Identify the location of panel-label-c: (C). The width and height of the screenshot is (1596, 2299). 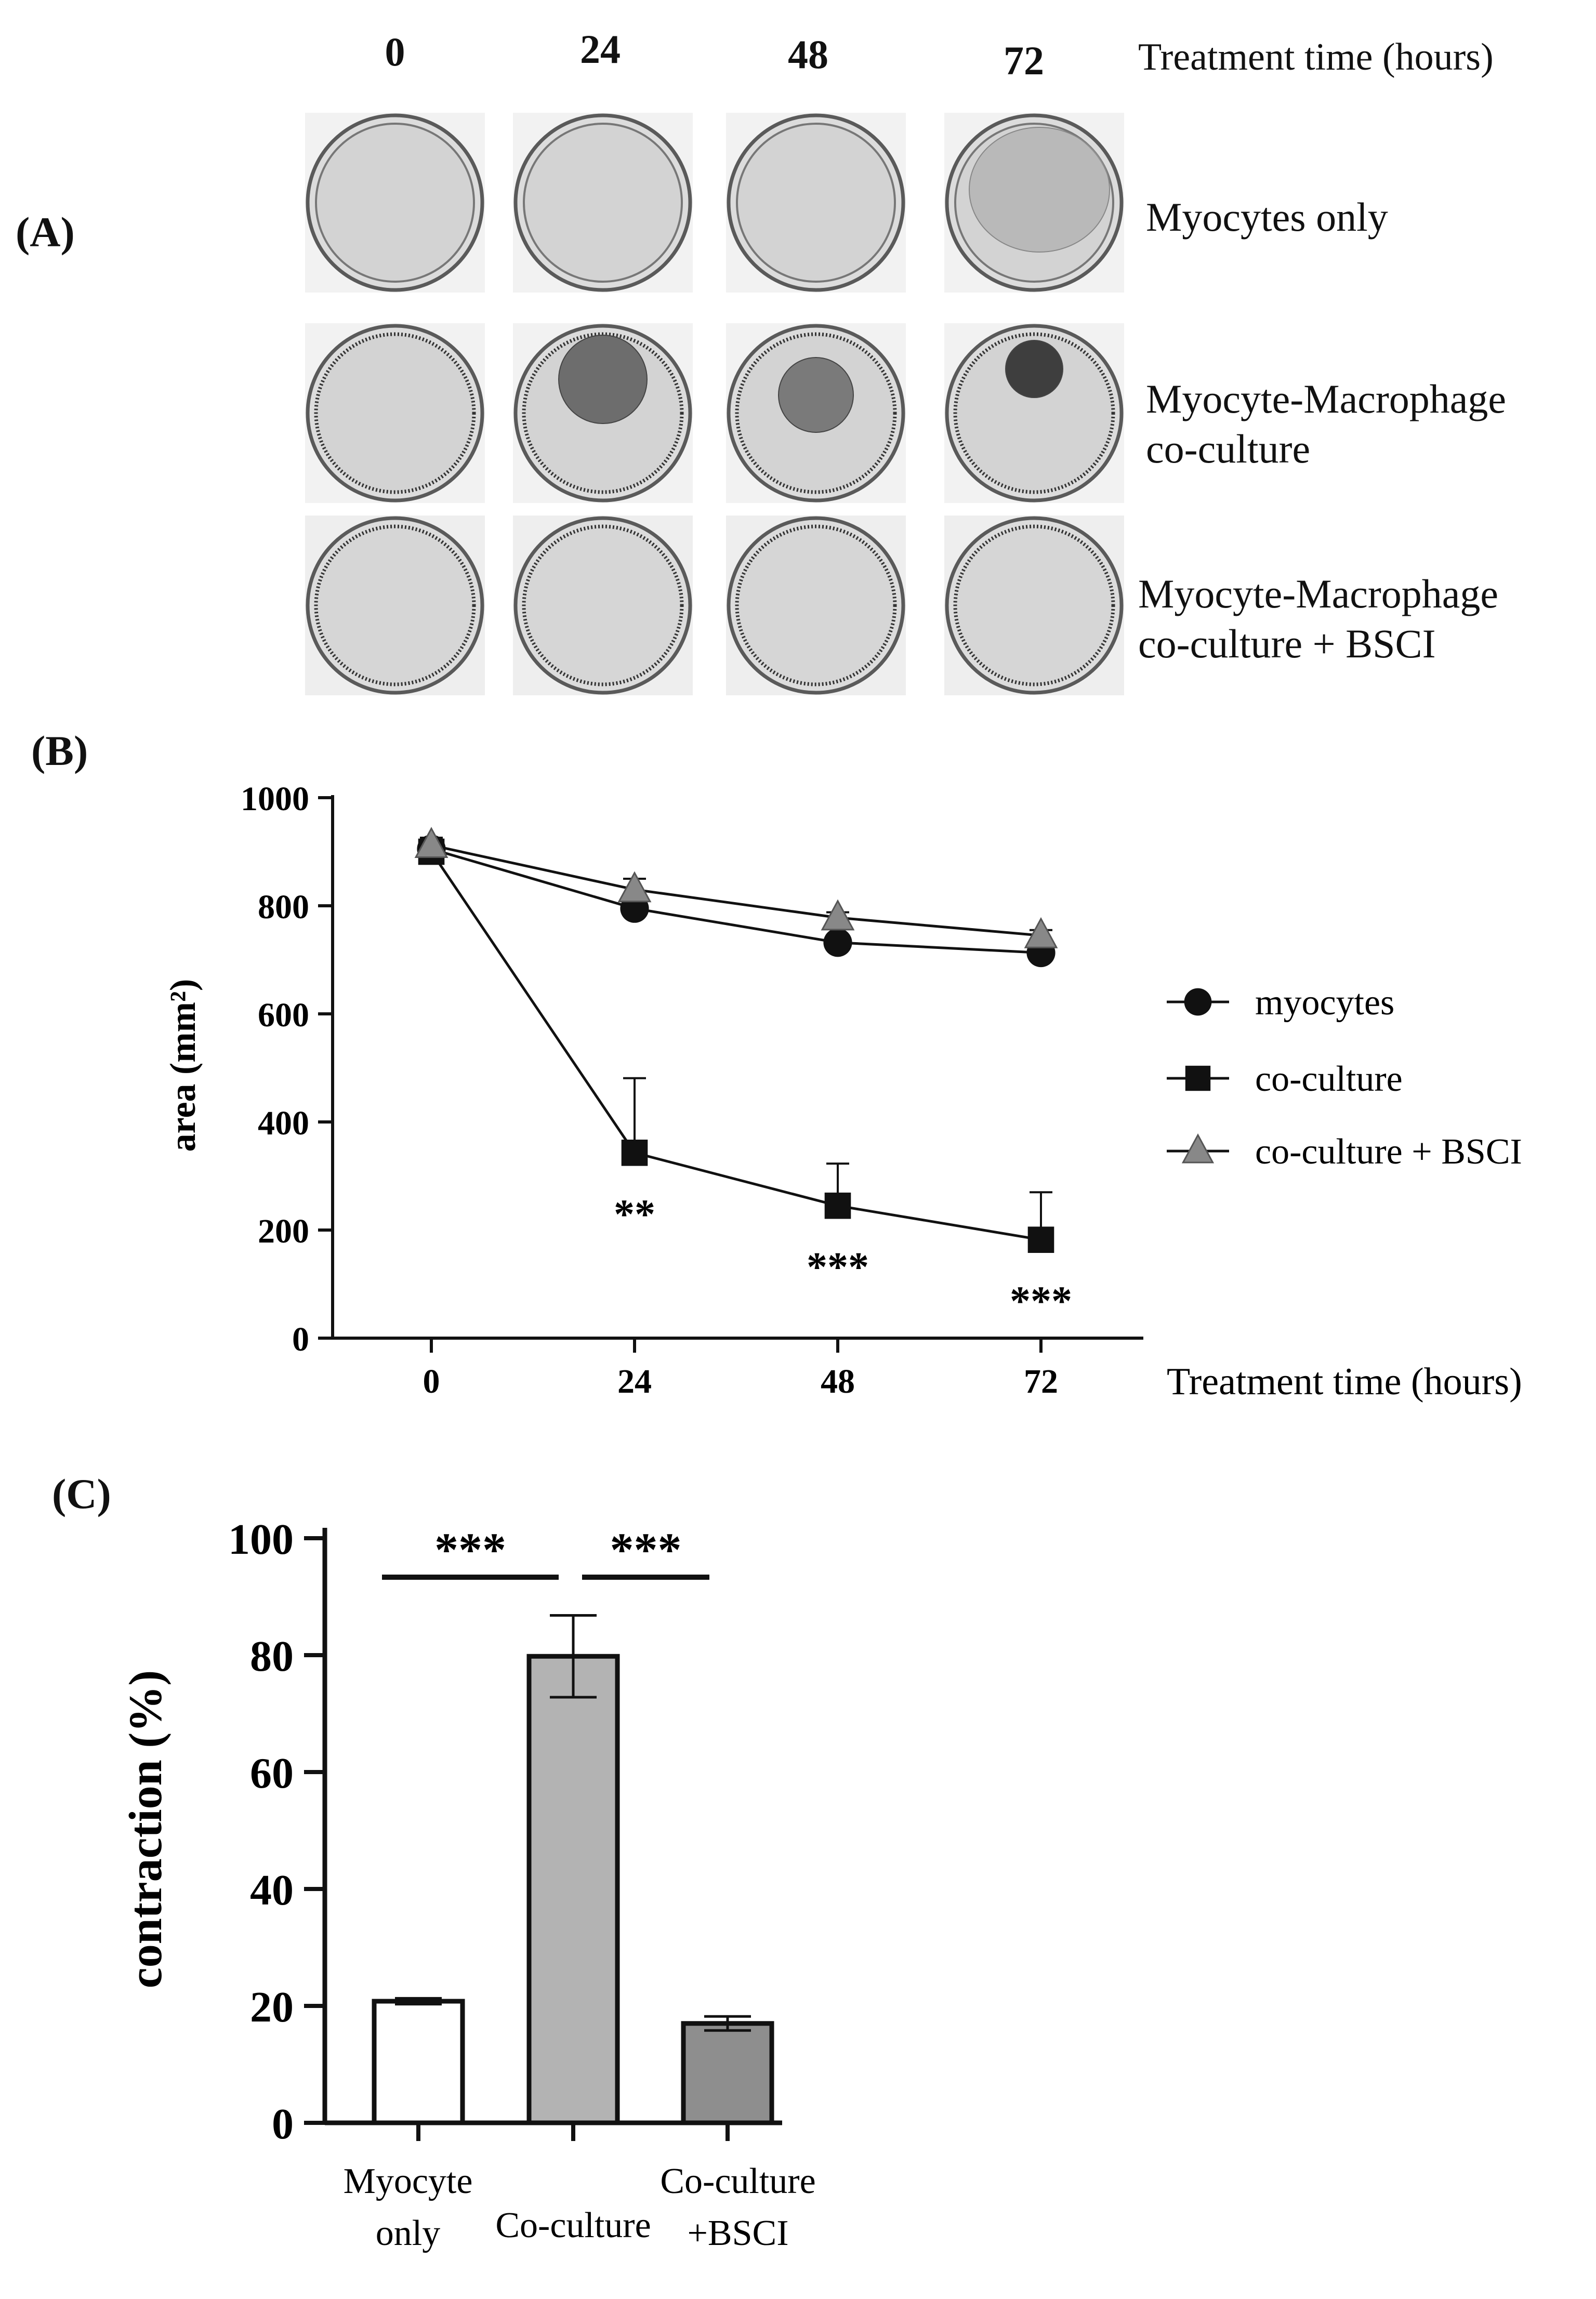
(81, 1493).